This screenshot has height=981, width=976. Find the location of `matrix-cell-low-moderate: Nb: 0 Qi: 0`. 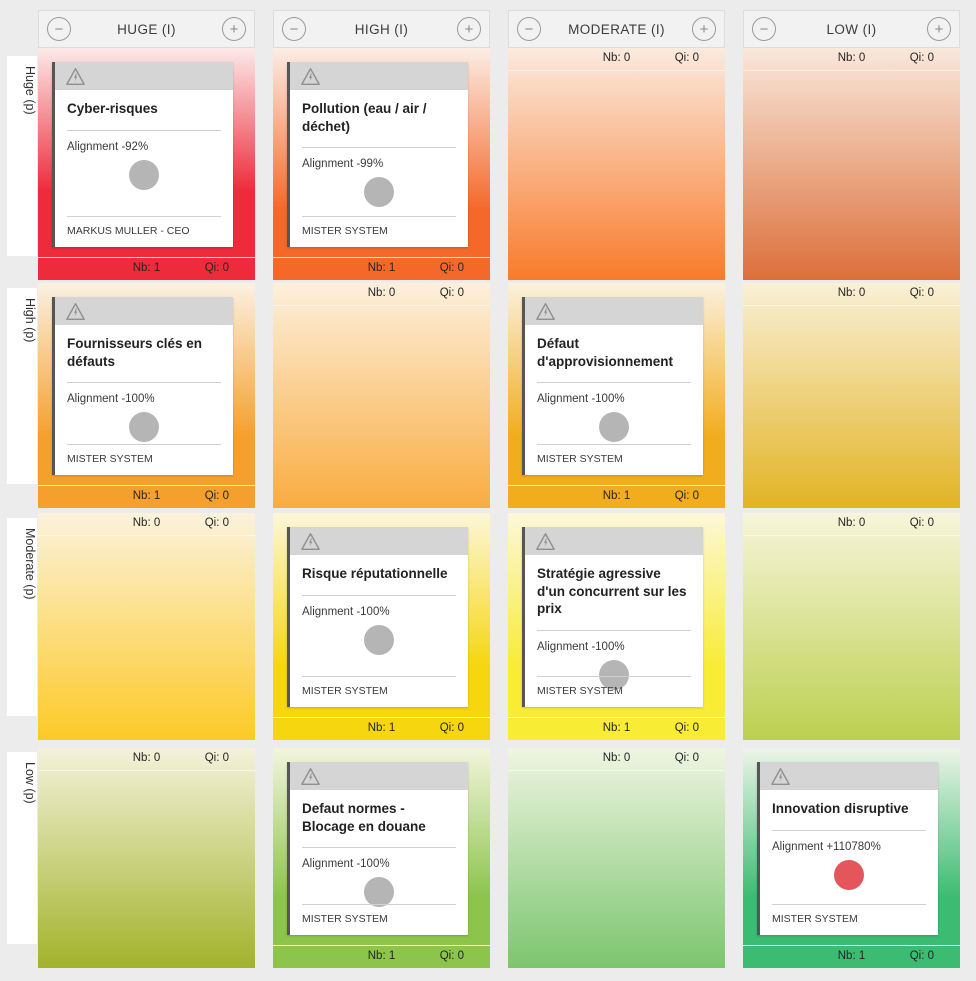

matrix-cell-low-moderate: Nb: 0 Qi: 0 is located at coordinates (616, 858).